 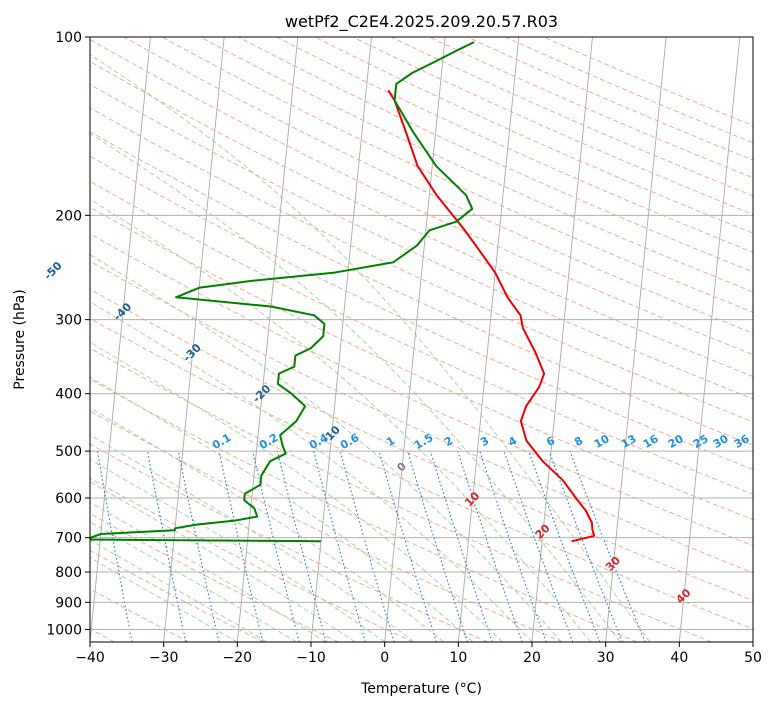 I want to click on x-tick-label: −30, so click(x=164, y=658).